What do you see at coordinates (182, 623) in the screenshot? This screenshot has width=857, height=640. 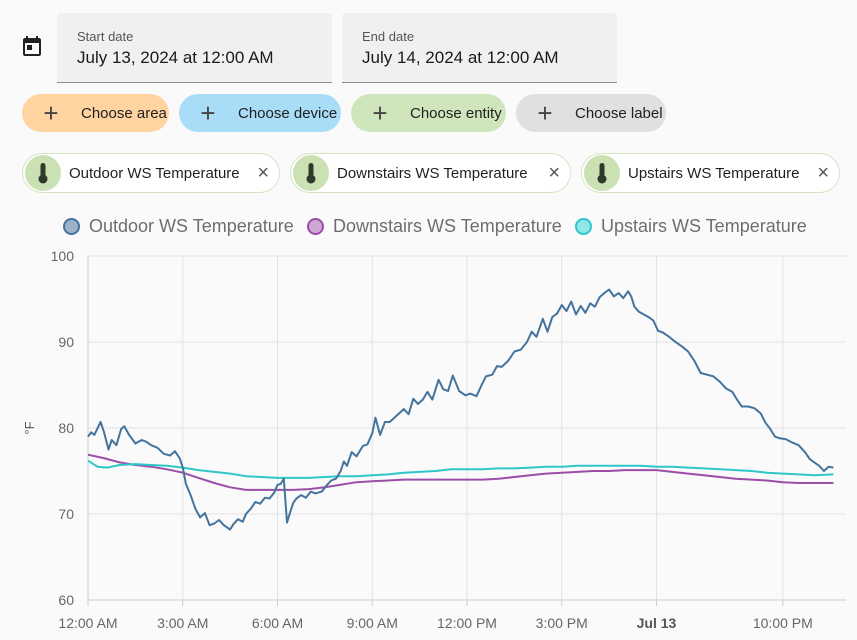 I see `x-tick-label: 3:00 AM` at bounding box center [182, 623].